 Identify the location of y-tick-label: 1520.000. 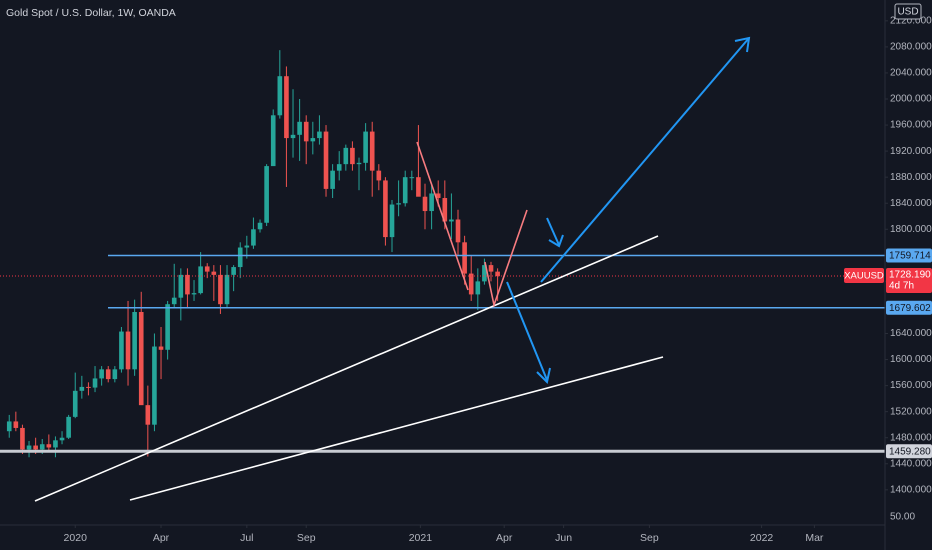
(911, 411).